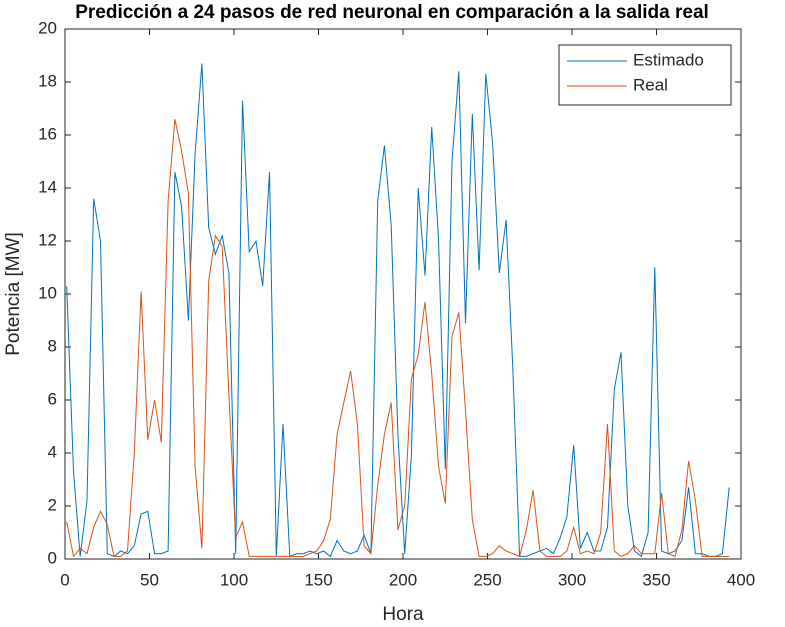  Describe the element at coordinates (487, 579) in the screenshot. I see `x-tick-label: 250` at that location.